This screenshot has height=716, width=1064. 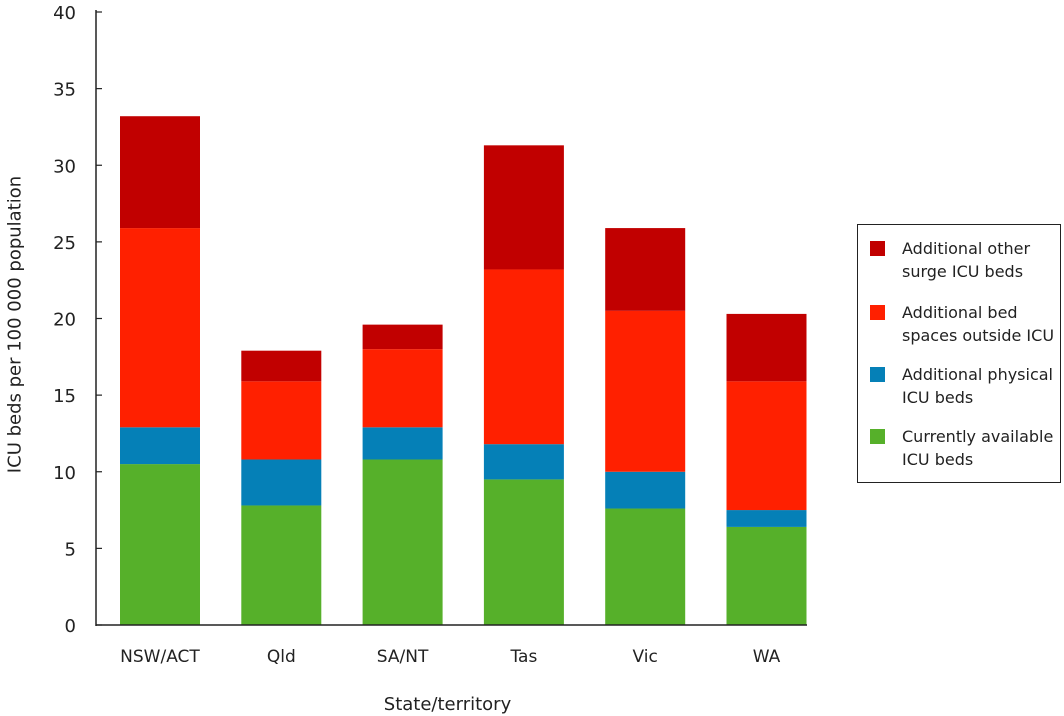 I want to click on y-tick-label: 10, so click(x=64, y=473).